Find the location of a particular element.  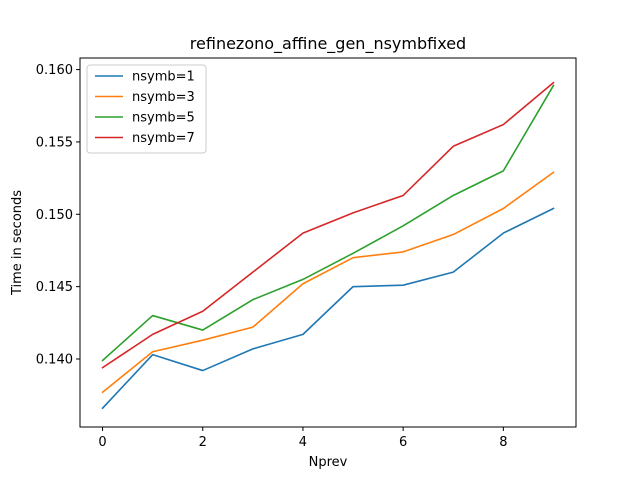

x-tick-label: 8 is located at coordinates (503, 442).